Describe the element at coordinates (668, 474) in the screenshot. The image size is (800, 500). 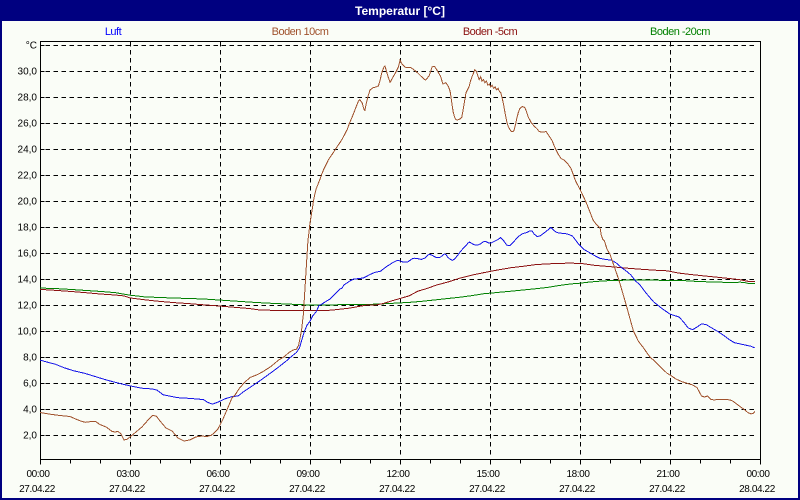
I see `svg-text: 21:00` at that location.